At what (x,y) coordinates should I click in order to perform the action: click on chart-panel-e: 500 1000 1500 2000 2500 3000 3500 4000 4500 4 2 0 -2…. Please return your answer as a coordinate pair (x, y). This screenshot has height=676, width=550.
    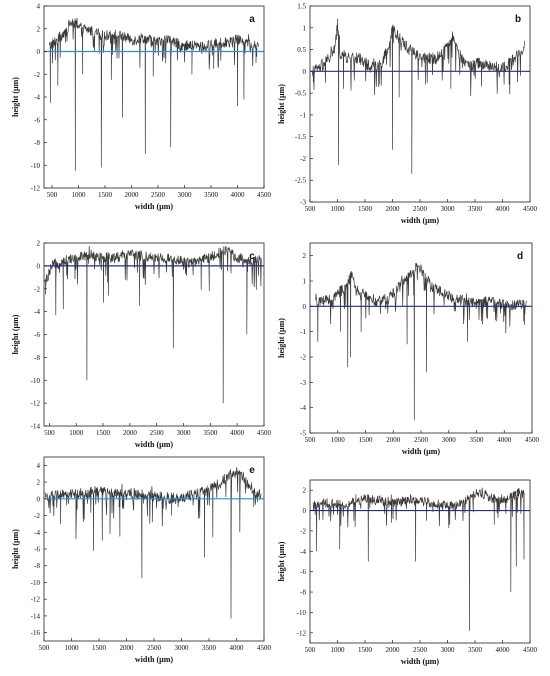
    Looking at the image, I should click on (141, 560).